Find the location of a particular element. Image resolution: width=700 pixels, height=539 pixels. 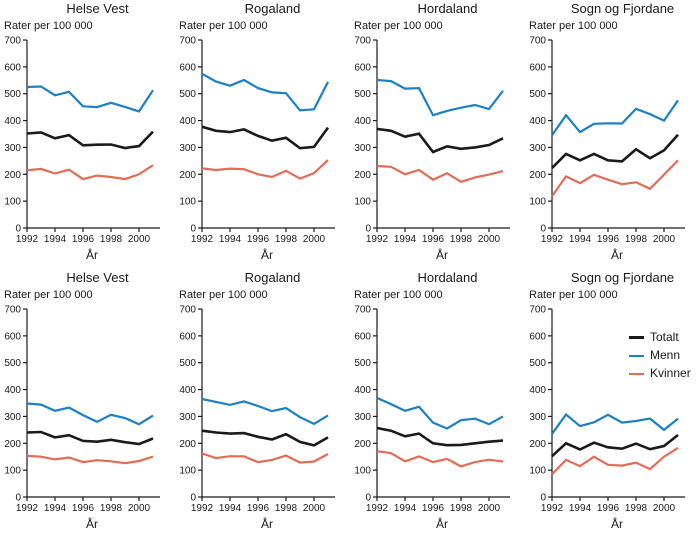

kvinner-line-swatch-icon is located at coordinates (636, 373).